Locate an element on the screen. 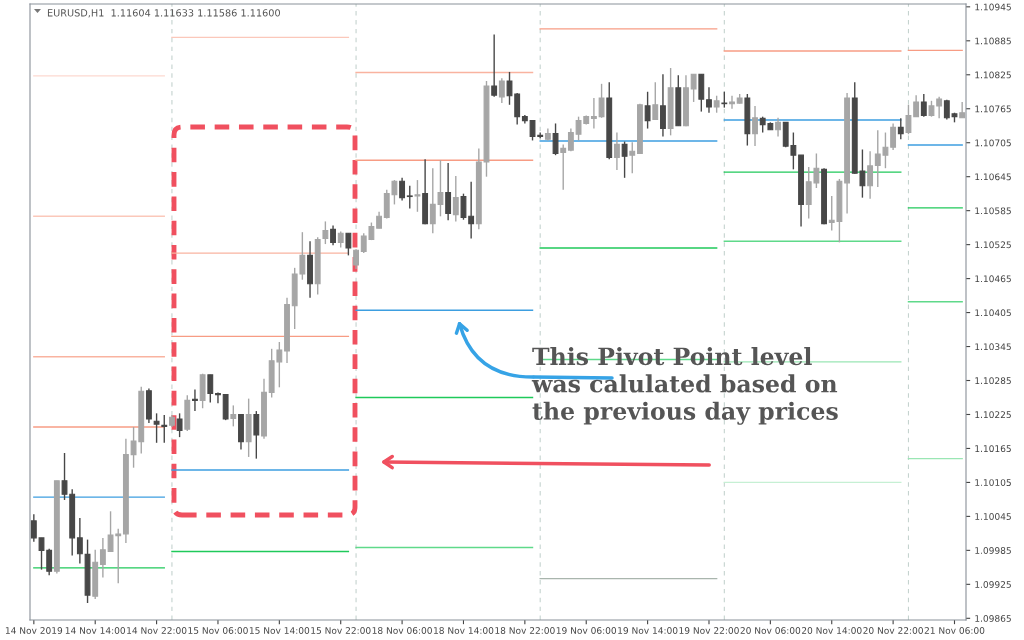 The width and height of the screenshot is (1024, 640). y-tick-label: 1.10285 is located at coordinates (993, 381).